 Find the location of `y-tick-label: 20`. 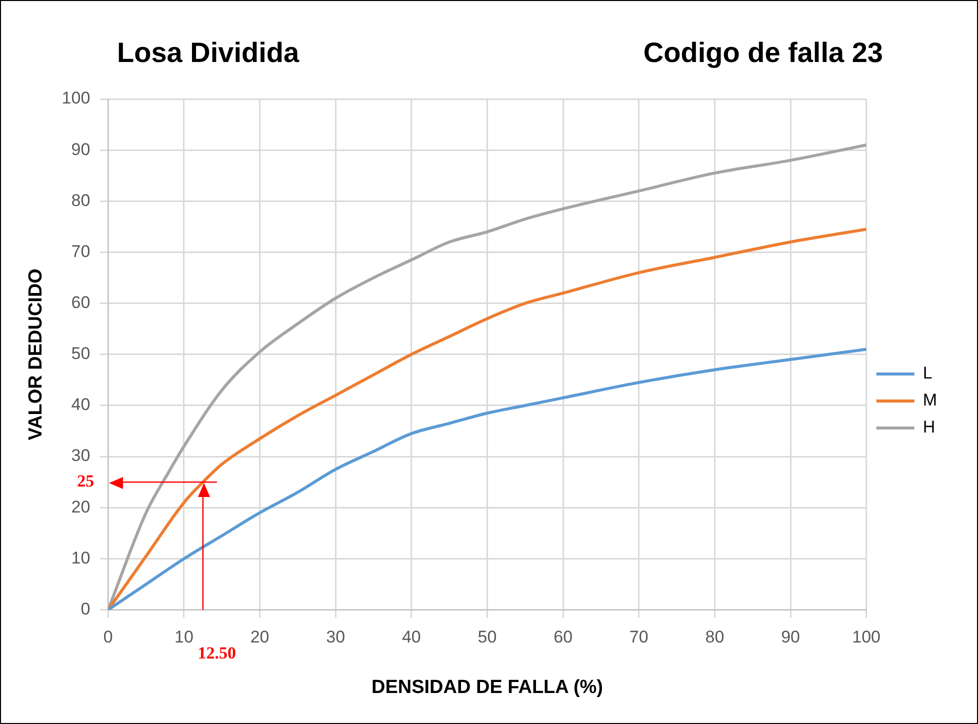

y-tick-label: 20 is located at coordinates (80, 506).